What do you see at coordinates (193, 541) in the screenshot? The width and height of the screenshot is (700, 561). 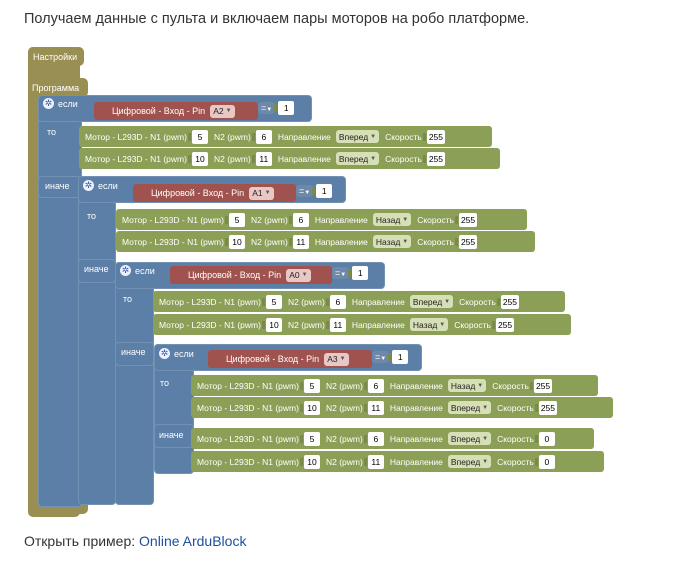 I see `online-ardublock-link: Online ArduBlock` at bounding box center [193, 541].